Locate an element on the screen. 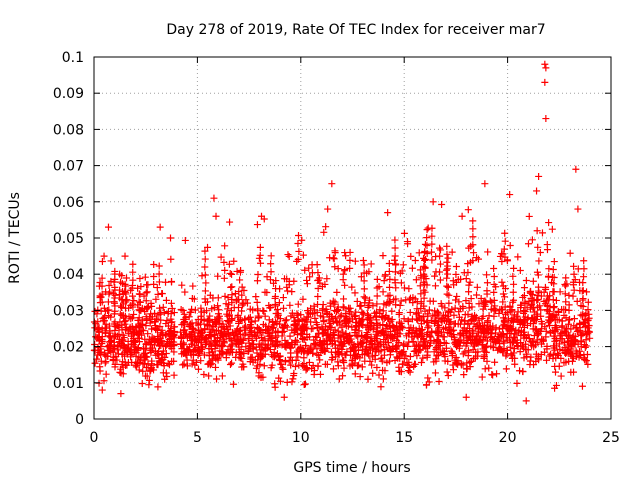 The width and height of the screenshot is (640, 480). y-tick-label: 0 is located at coordinates (79, 420).